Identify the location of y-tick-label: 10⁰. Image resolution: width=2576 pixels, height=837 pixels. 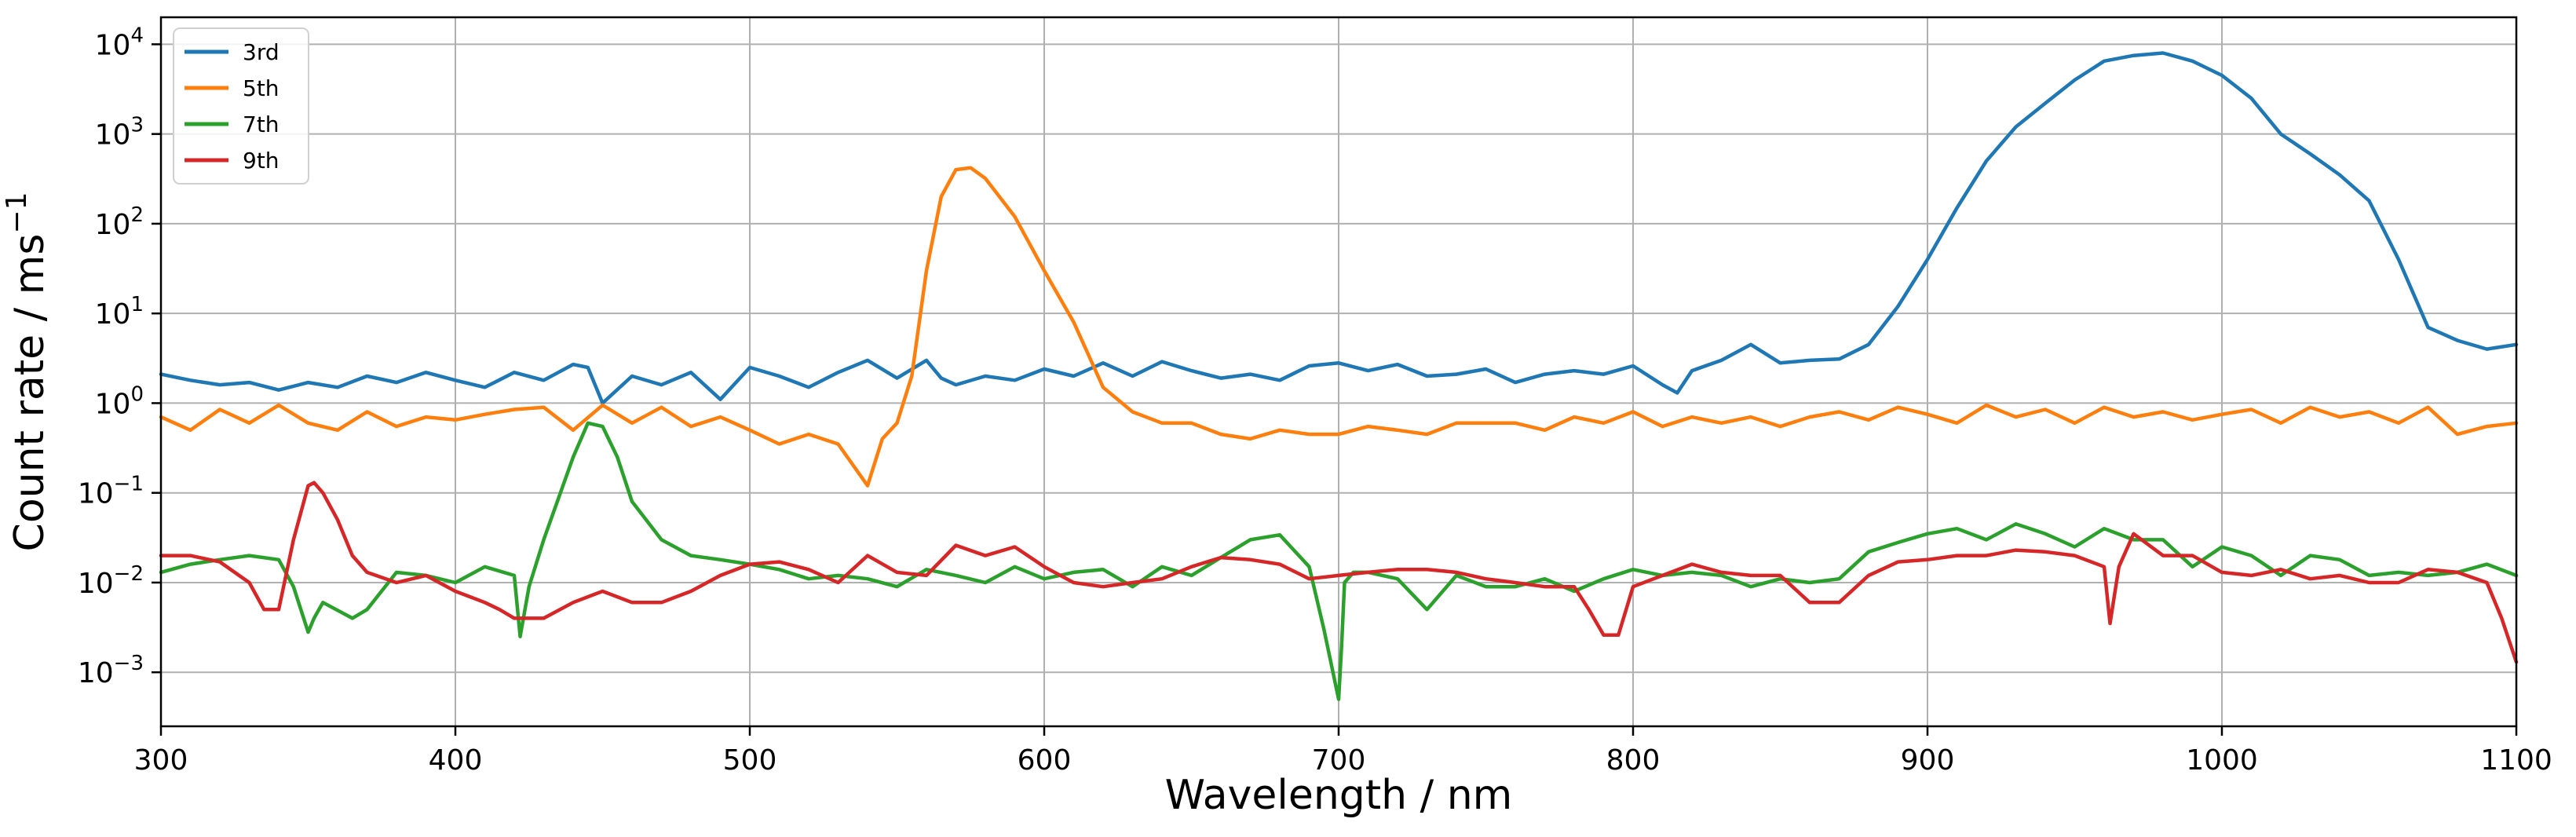
(120, 401).